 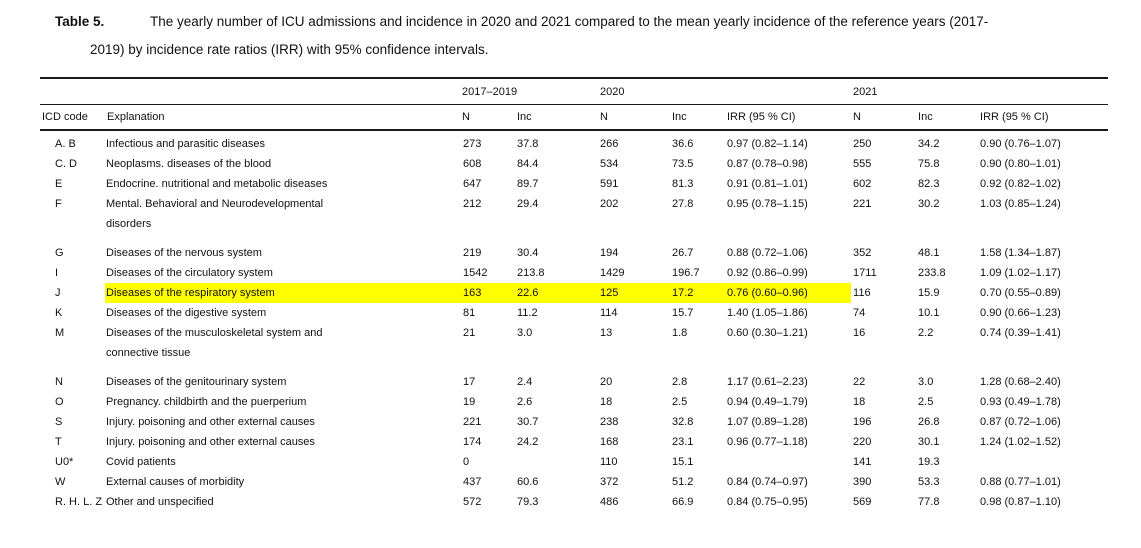 I want to click on cell-n1: 437, so click(x=472, y=482).